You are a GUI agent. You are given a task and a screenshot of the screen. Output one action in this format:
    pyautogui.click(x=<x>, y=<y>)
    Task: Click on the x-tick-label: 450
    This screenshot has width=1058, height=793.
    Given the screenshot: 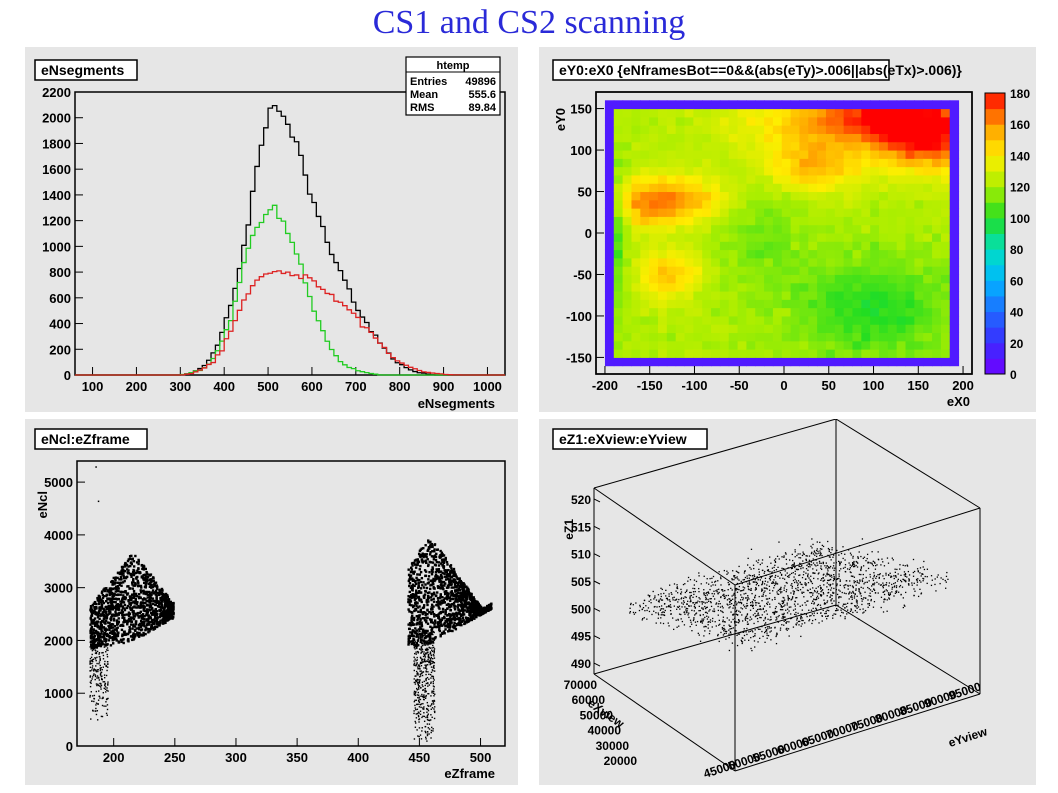 What is the action you would take?
    pyautogui.click(x=420, y=757)
    